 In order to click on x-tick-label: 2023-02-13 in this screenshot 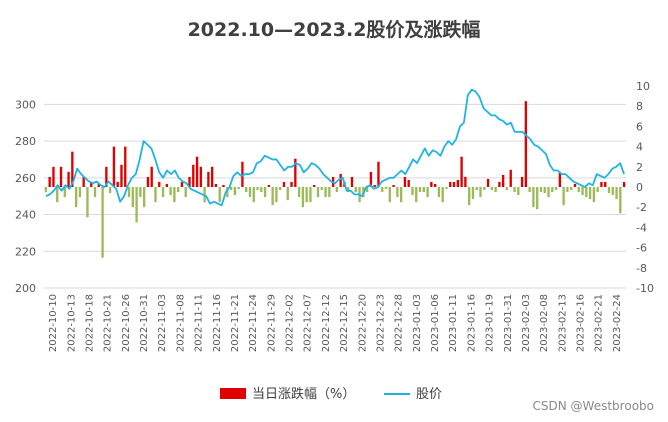, I will do `click(562, 323)`.